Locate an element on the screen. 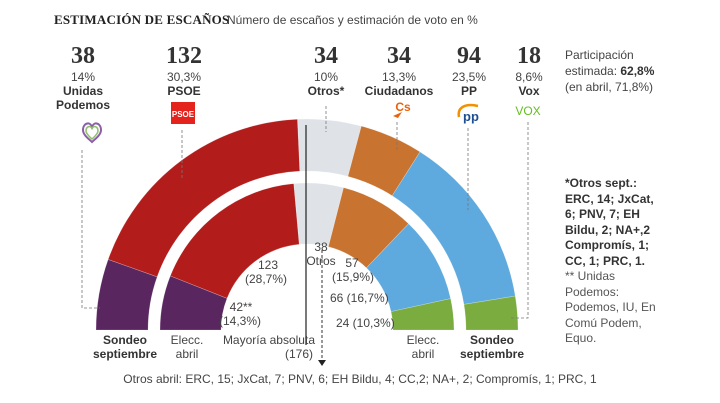  party-name: Vox is located at coordinates (529, 91).